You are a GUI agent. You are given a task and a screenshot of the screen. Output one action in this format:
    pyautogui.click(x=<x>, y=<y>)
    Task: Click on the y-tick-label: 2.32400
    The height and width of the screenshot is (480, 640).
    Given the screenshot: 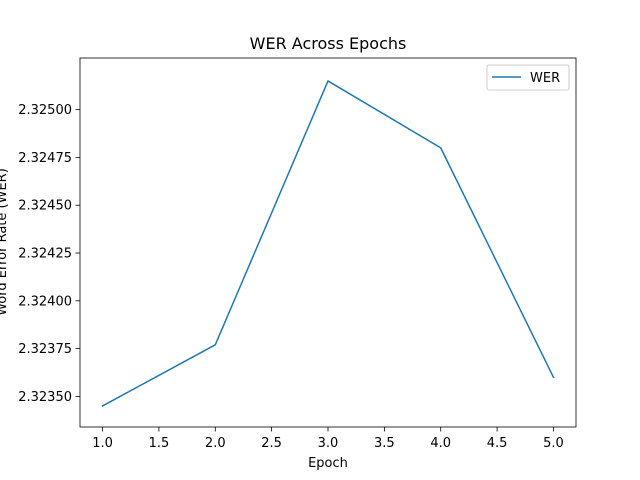 What is the action you would take?
    pyautogui.click(x=45, y=301)
    